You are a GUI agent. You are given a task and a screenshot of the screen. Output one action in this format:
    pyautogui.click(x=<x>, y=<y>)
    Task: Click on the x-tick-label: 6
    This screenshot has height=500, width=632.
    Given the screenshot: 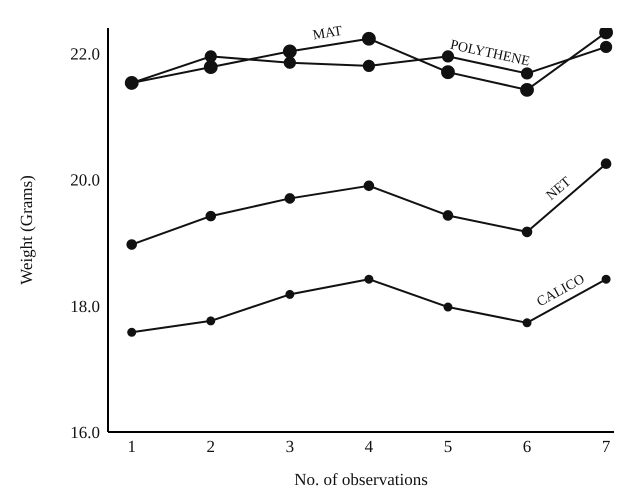 What is the action you would take?
    pyautogui.click(x=527, y=446)
    